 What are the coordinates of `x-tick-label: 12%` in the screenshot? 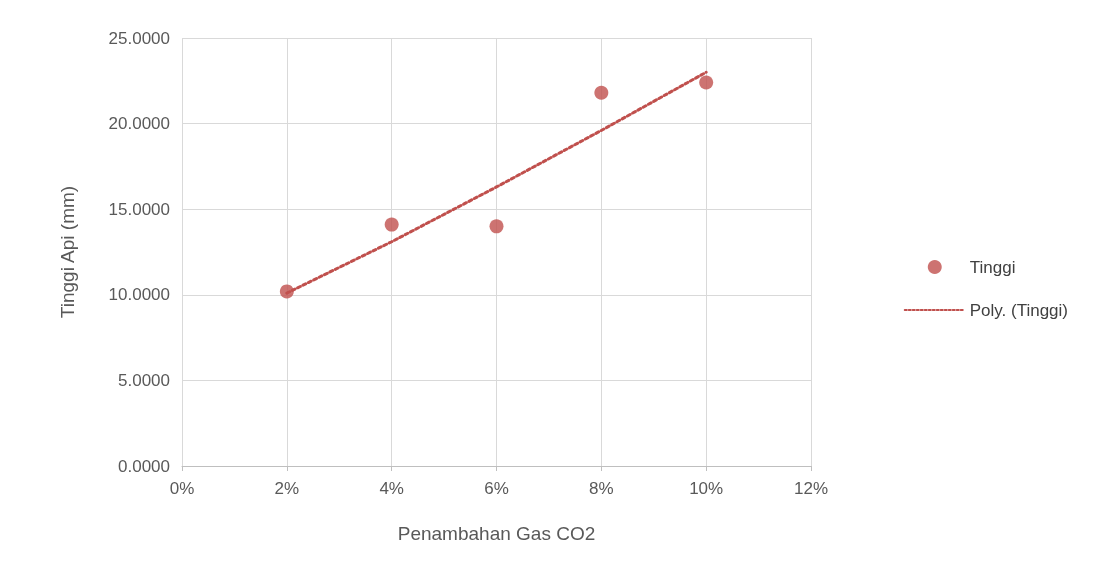 It's located at (811, 488).